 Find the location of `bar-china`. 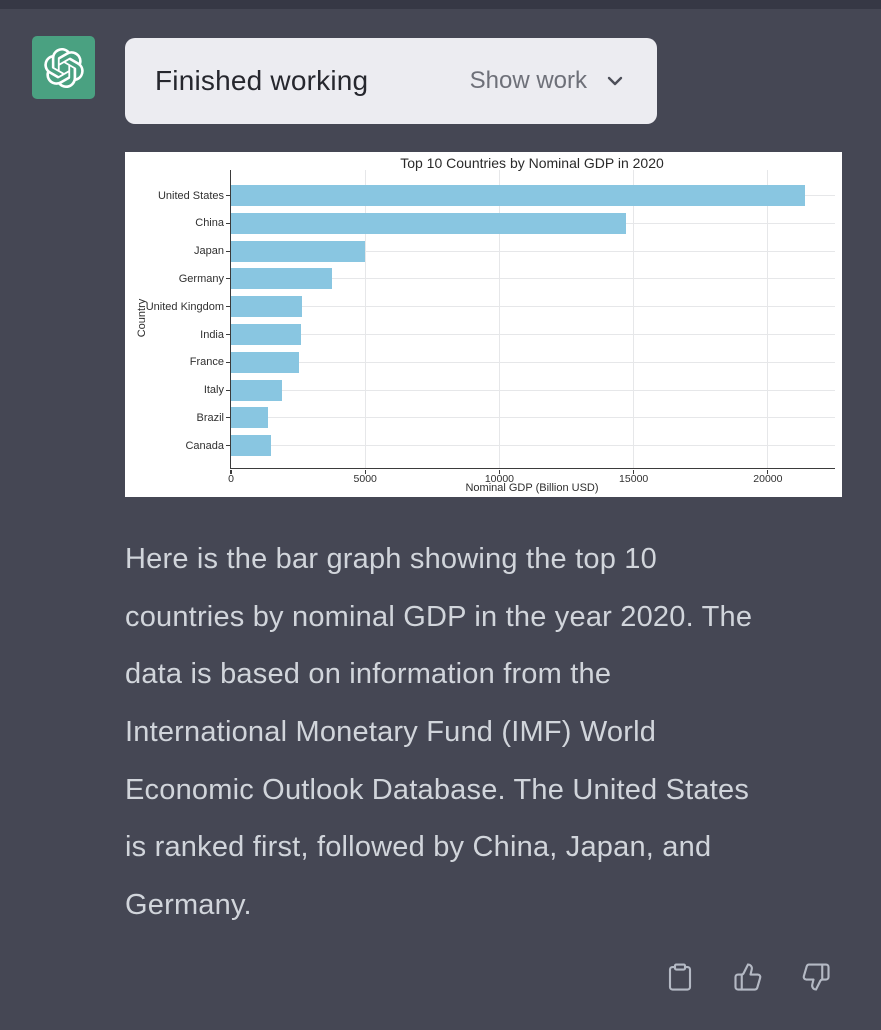

bar-china is located at coordinates (428, 223).